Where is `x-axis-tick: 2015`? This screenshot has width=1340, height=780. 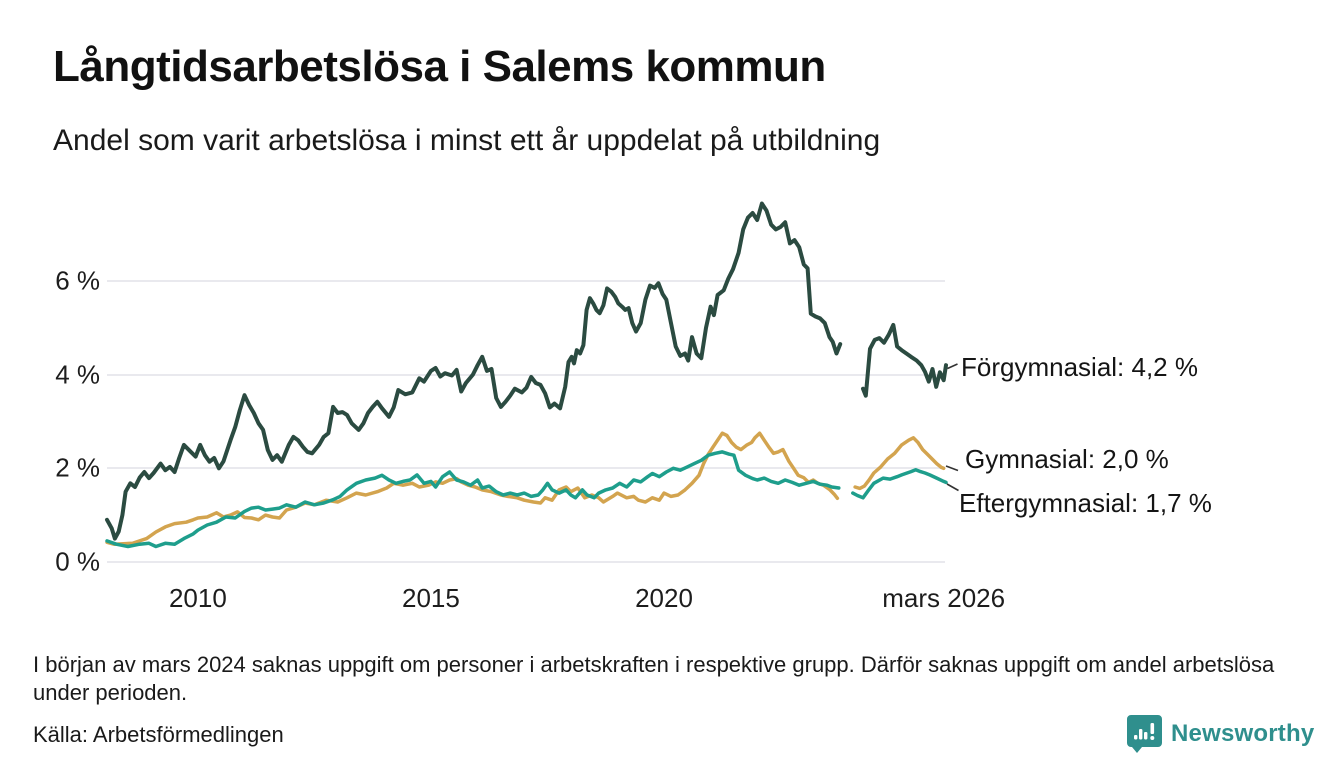
x-axis-tick: 2015 is located at coordinates (431, 598).